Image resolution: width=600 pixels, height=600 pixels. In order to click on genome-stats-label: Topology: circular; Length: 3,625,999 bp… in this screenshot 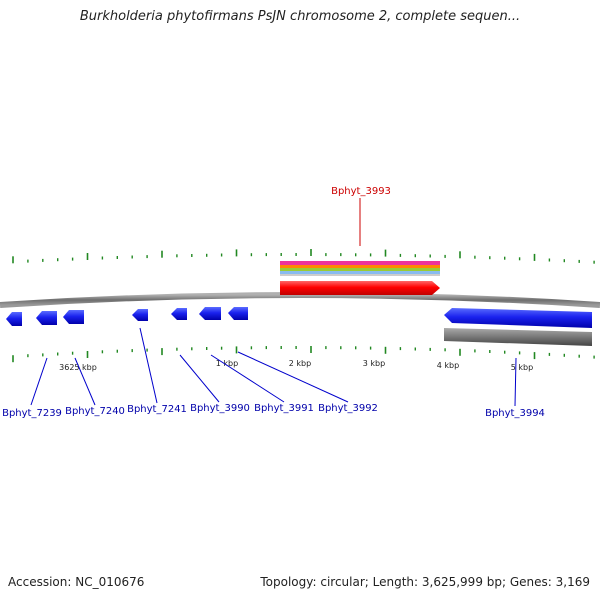, I will do `click(425, 582)`.